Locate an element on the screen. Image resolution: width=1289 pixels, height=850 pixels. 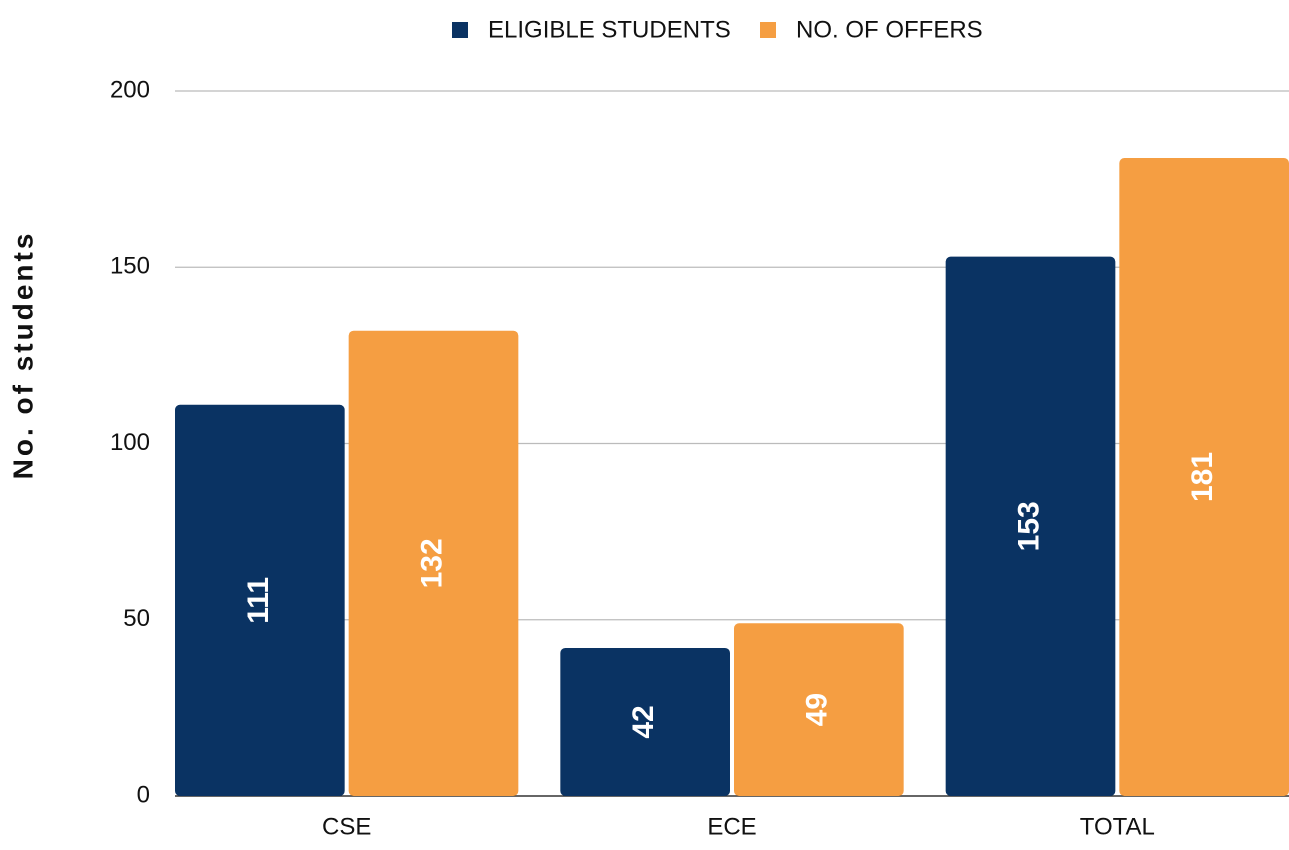
x-tick-label: CSE is located at coordinates (346, 826).